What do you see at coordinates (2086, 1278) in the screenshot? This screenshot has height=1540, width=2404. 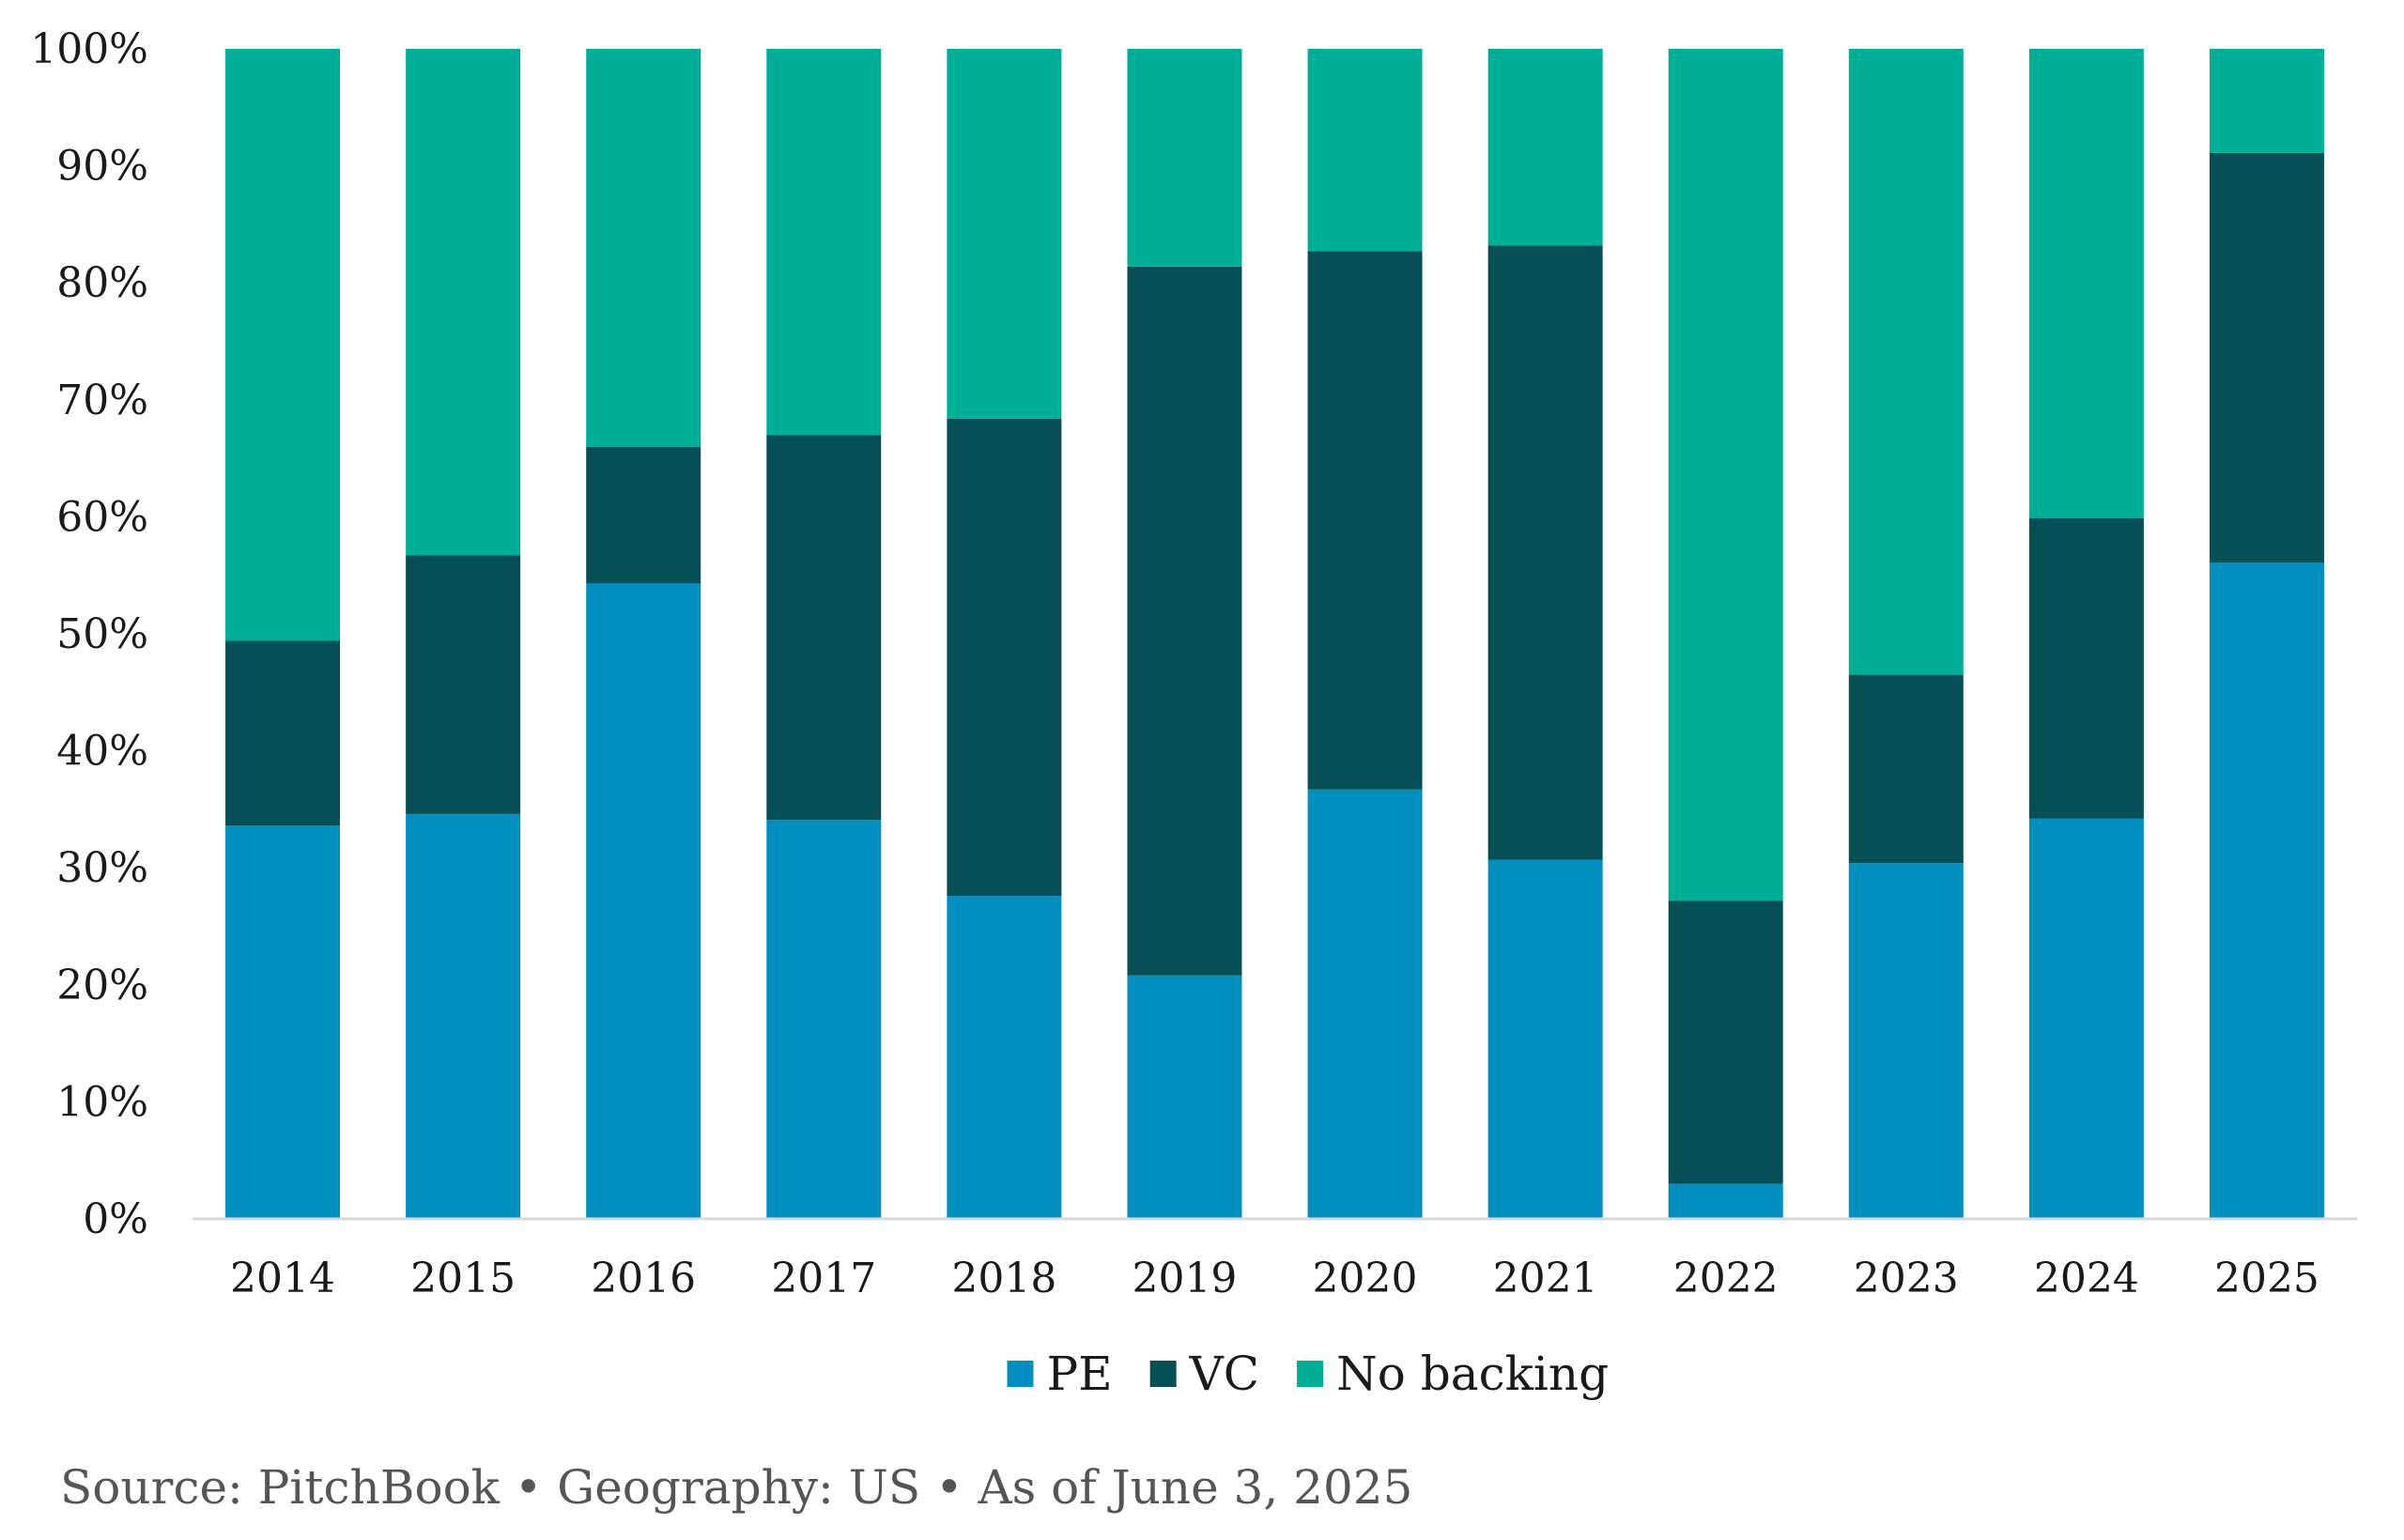 I see `x-tick-label: 2024` at bounding box center [2086, 1278].